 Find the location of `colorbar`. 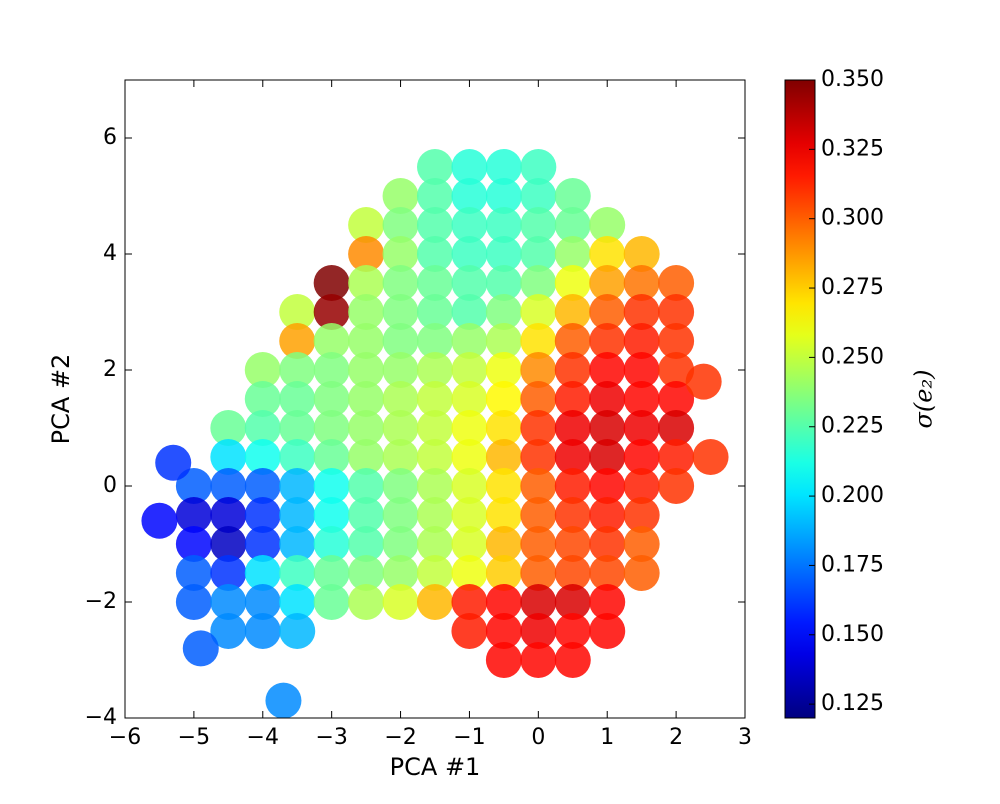

colorbar is located at coordinates (800, 399).